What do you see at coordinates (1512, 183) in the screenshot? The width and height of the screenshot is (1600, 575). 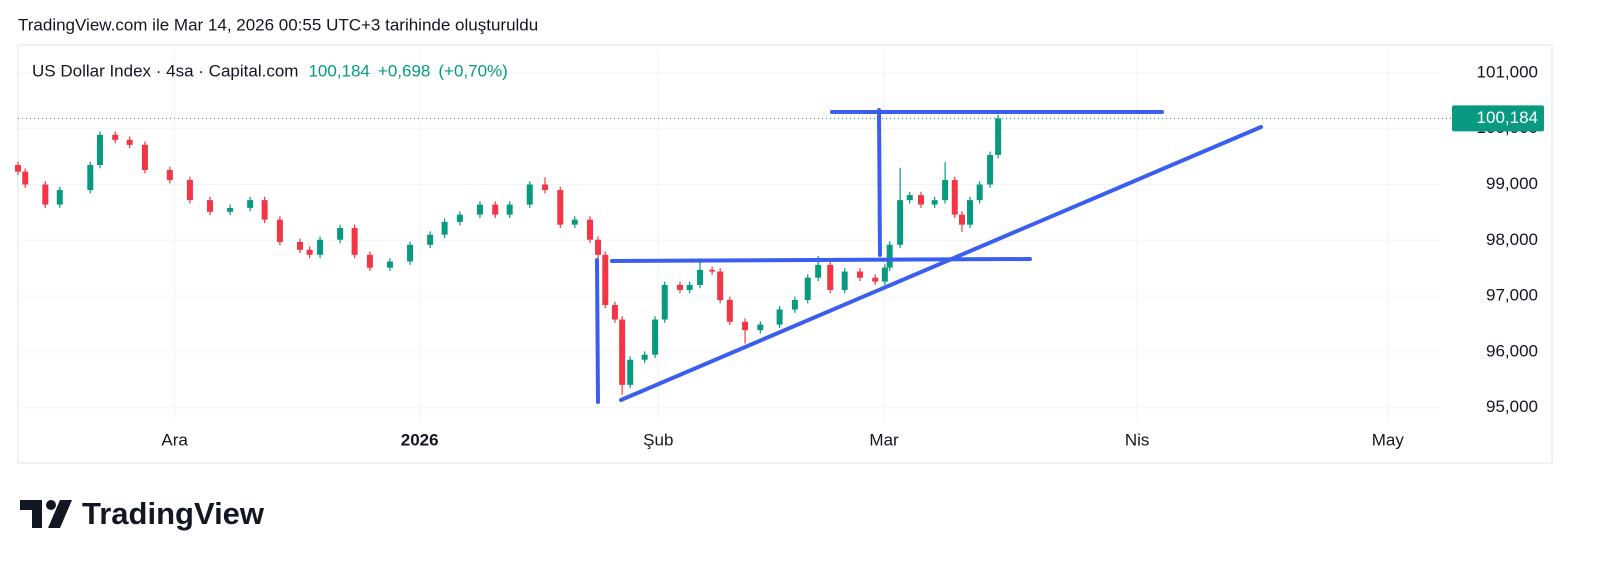 I see `y-tick-label: 99,000` at bounding box center [1512, 183].